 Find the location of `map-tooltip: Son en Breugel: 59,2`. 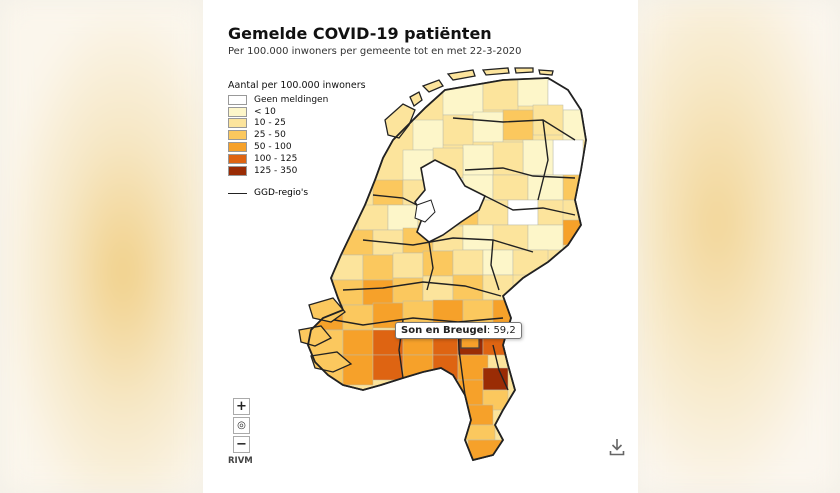

map-tooltip: Son en Breugel: 59,2 is located at coordinates (458, 330).